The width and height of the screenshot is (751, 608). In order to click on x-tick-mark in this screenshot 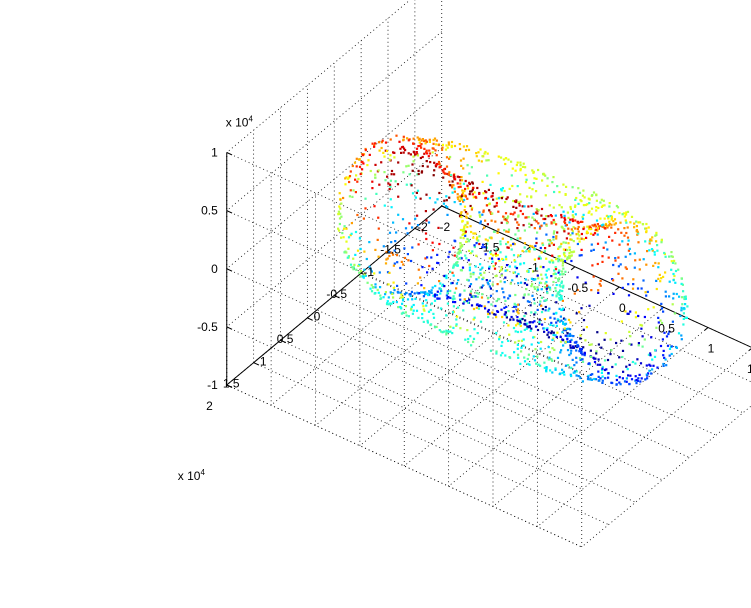, I will do `click(706, 329)`.